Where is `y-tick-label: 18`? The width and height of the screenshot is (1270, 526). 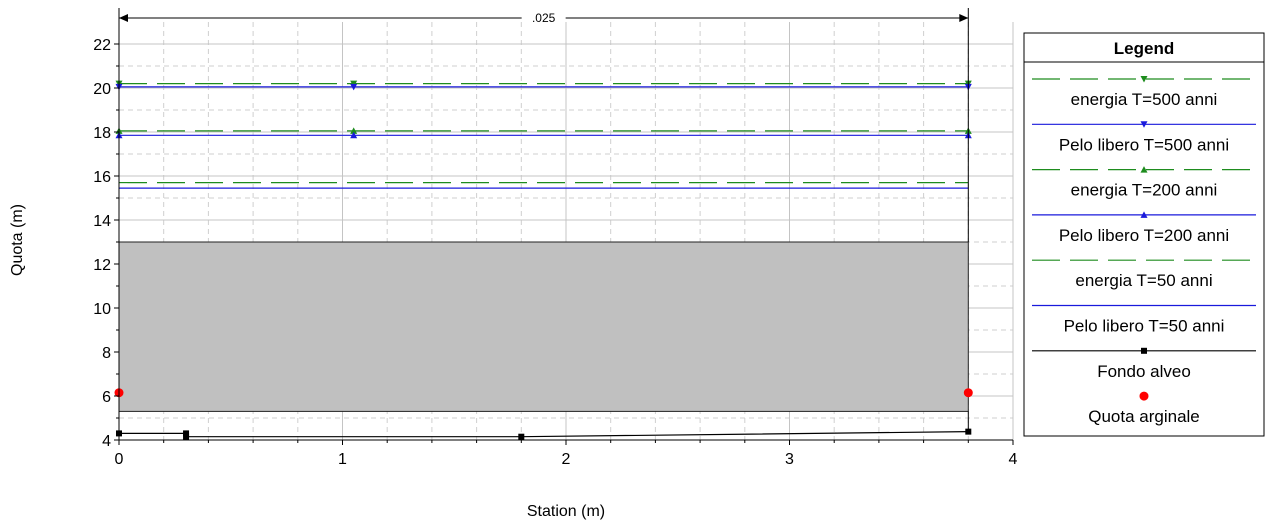
y-tick-label: 18 is located at coordinates (102, 133).